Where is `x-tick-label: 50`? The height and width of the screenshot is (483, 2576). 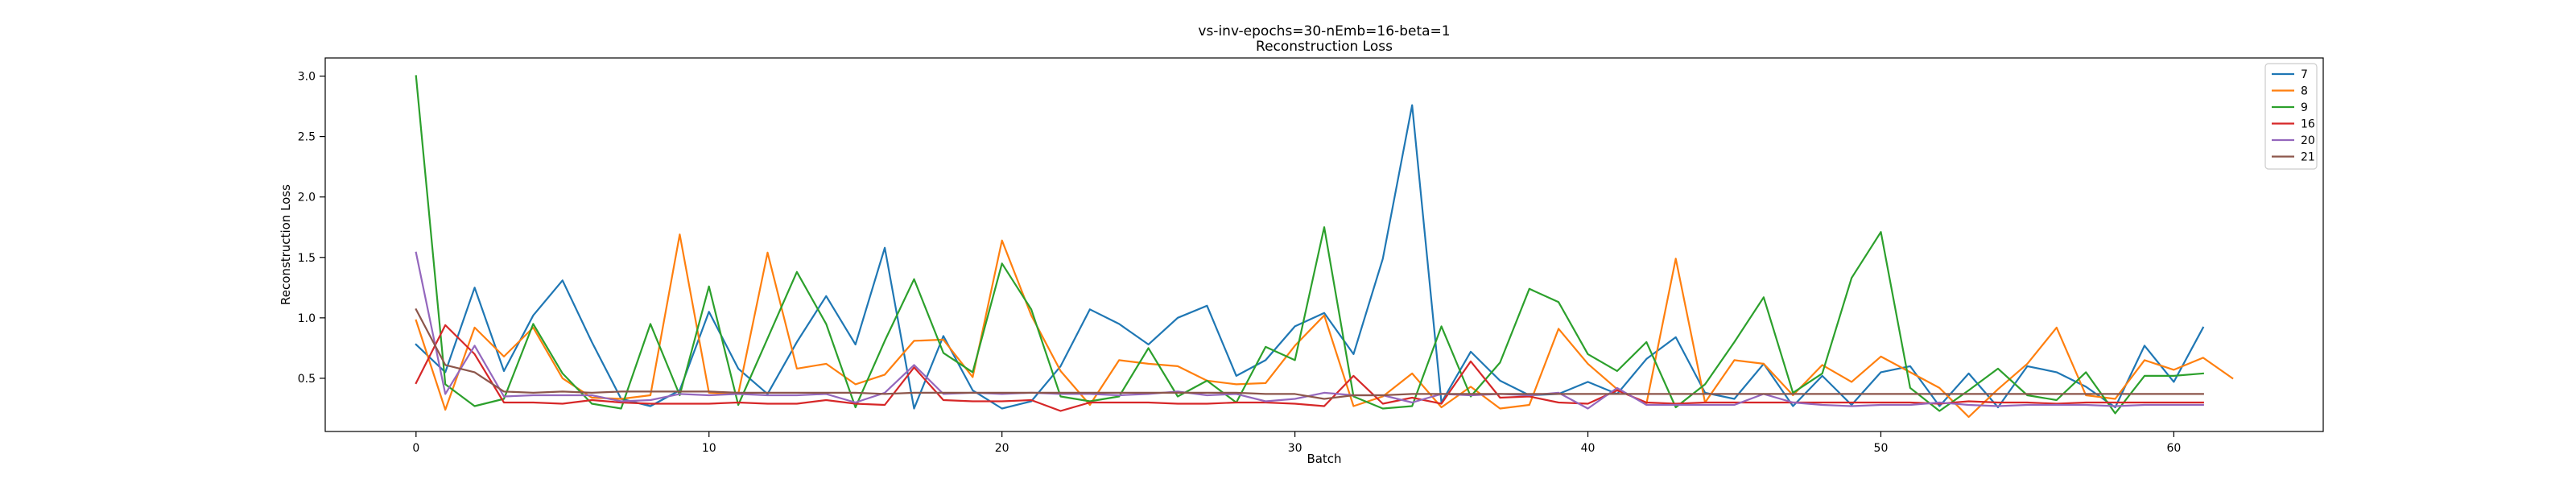
x-tick-label: 50 is located at coordinates (1881, 448).